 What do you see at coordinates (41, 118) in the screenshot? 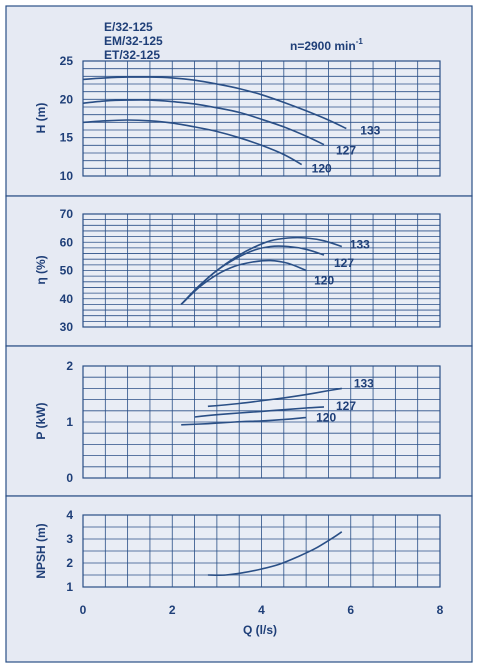
I see `head-y-axis-title: H (m)` at bounding box center [41, 118].